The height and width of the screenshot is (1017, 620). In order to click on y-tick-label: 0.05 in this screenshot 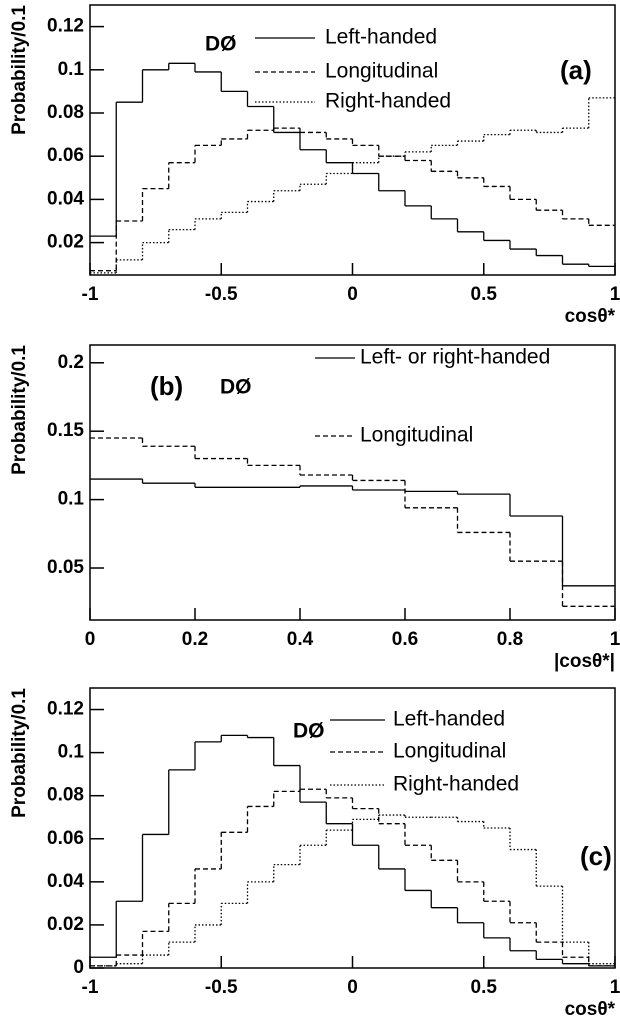, I will do `click(65, 567)`.